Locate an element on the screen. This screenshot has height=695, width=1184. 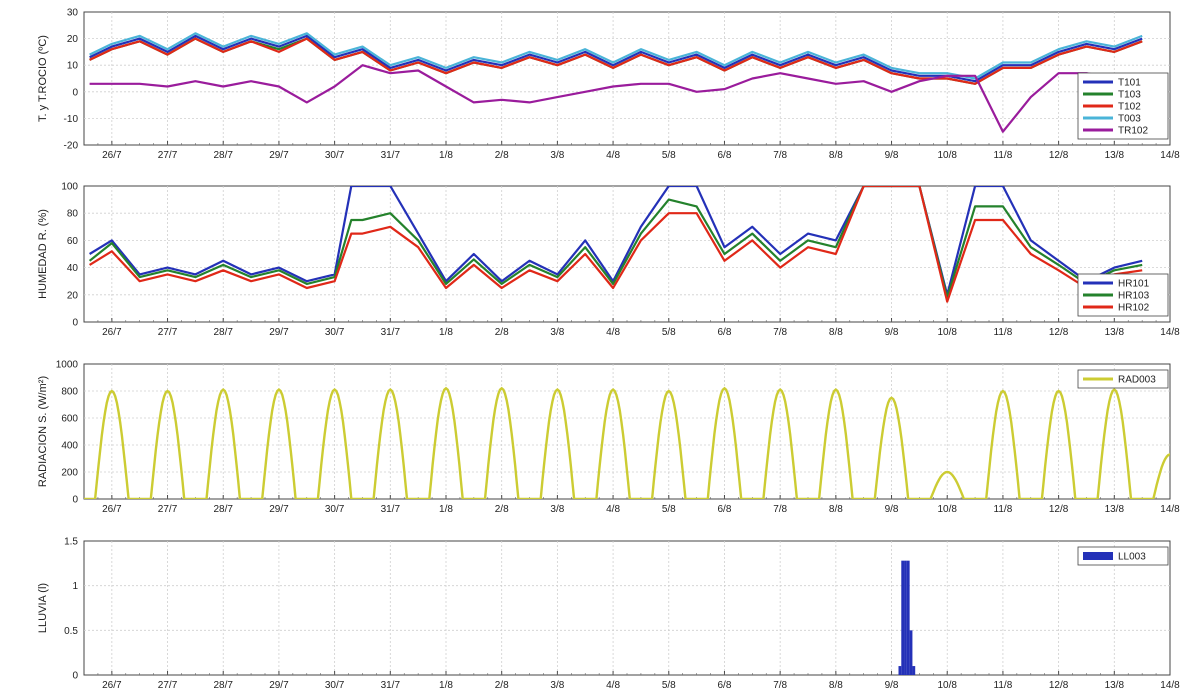
y-tick-label: 1000 is located at coordinates (67, 365).